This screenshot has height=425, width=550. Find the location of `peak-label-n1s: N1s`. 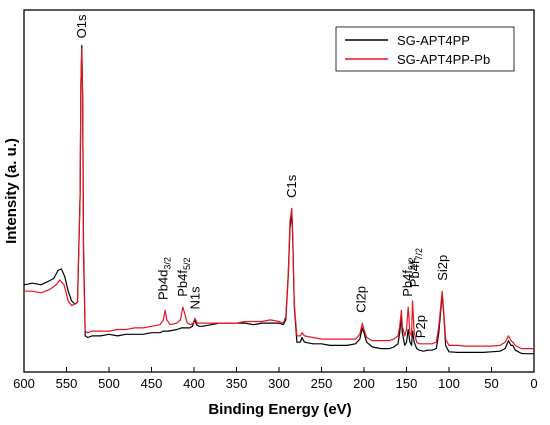

peak-label-n1s: N1s is located at coordinates (195, 298).